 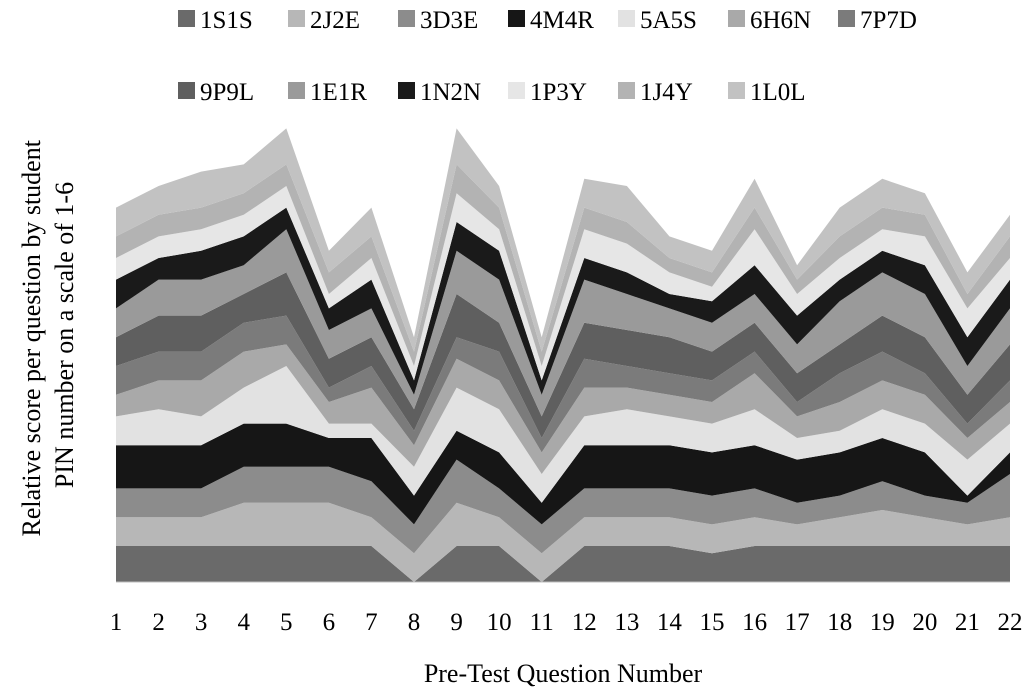 I want to click on x-tick-label: 6, so click(x=329, y=622).